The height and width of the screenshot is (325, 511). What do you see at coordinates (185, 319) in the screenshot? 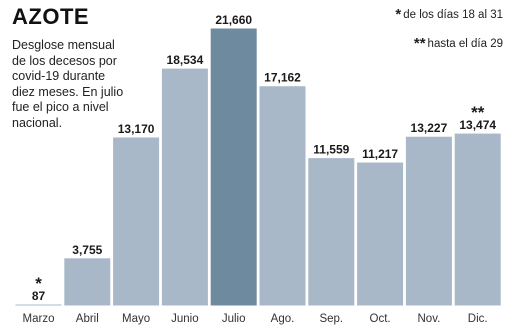
I see `category-label-3: Junio` at bounding box center [185, 319].